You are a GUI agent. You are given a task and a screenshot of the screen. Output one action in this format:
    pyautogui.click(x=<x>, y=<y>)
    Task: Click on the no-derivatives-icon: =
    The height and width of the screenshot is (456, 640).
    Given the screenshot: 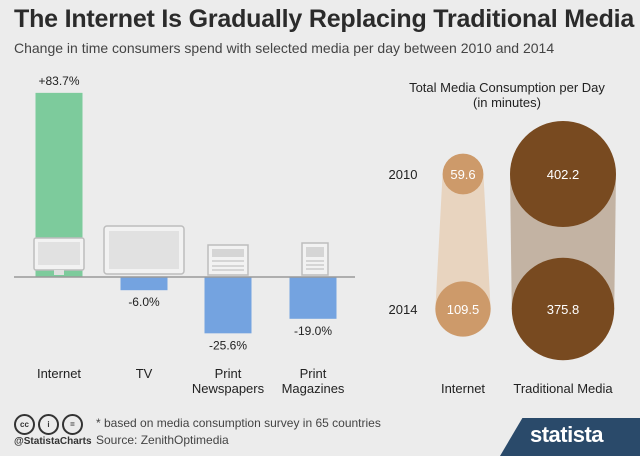 What is the action you would take?
    pyautogui.click(x=72, y=424)
    